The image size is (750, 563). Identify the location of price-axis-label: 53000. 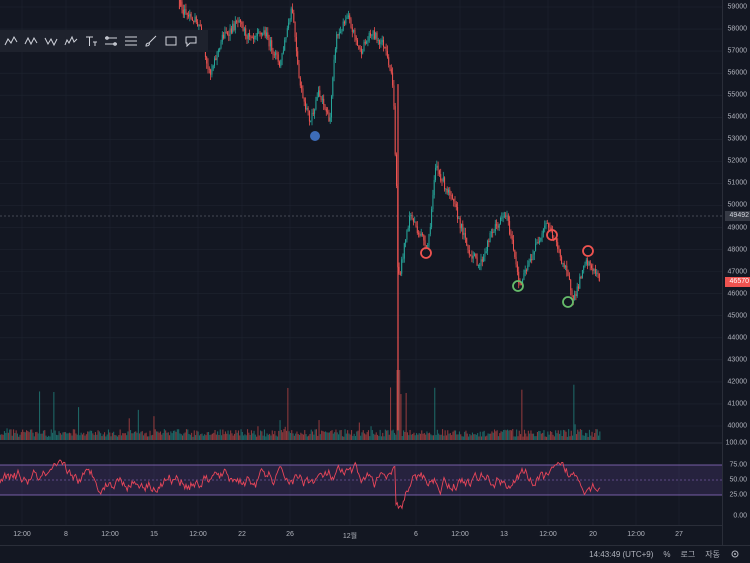
(737, 139).